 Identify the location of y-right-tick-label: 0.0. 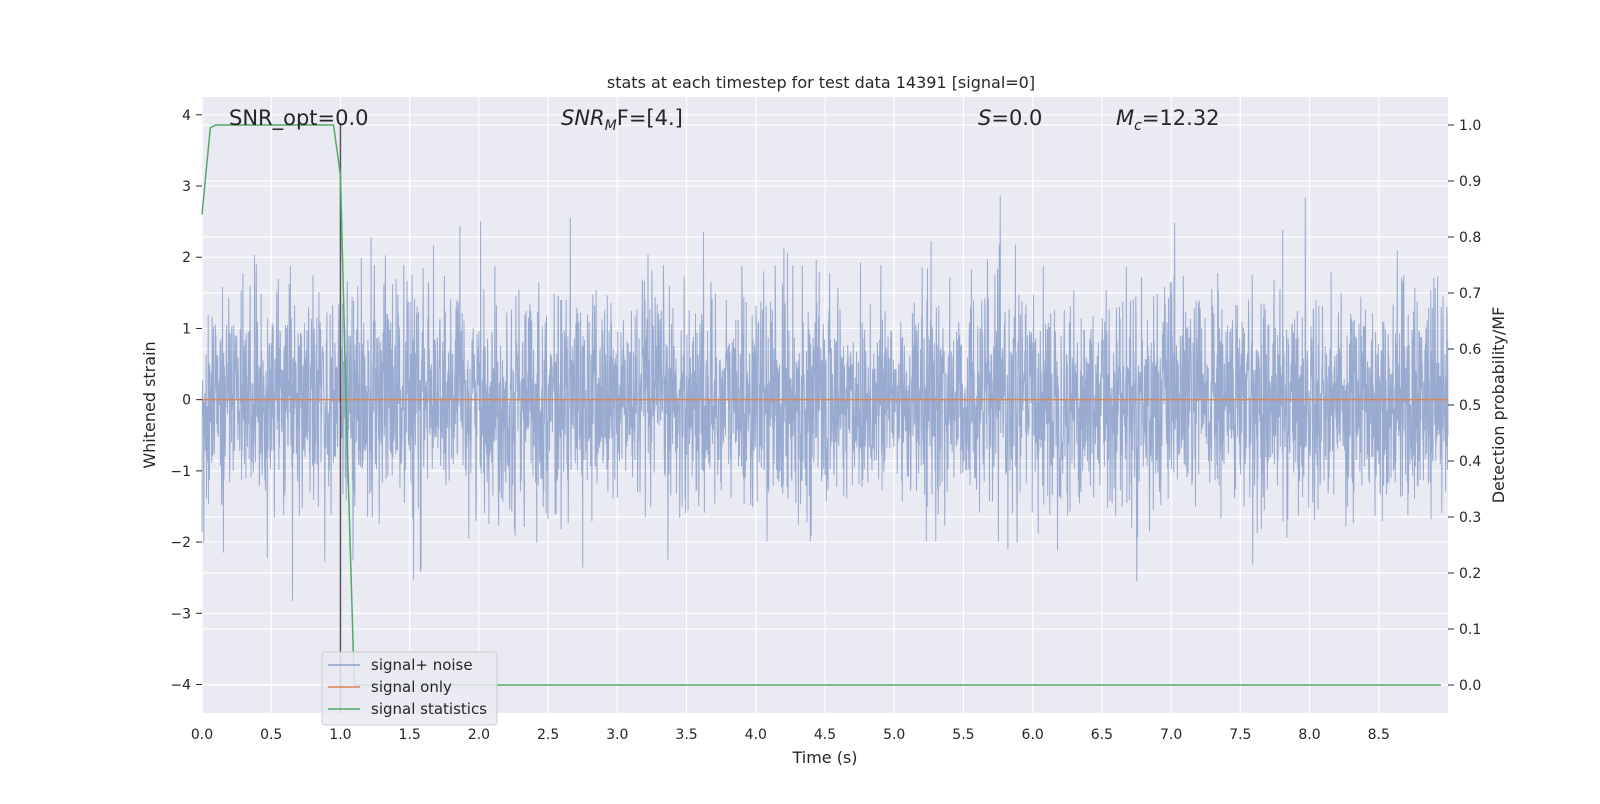
(1470, 686).